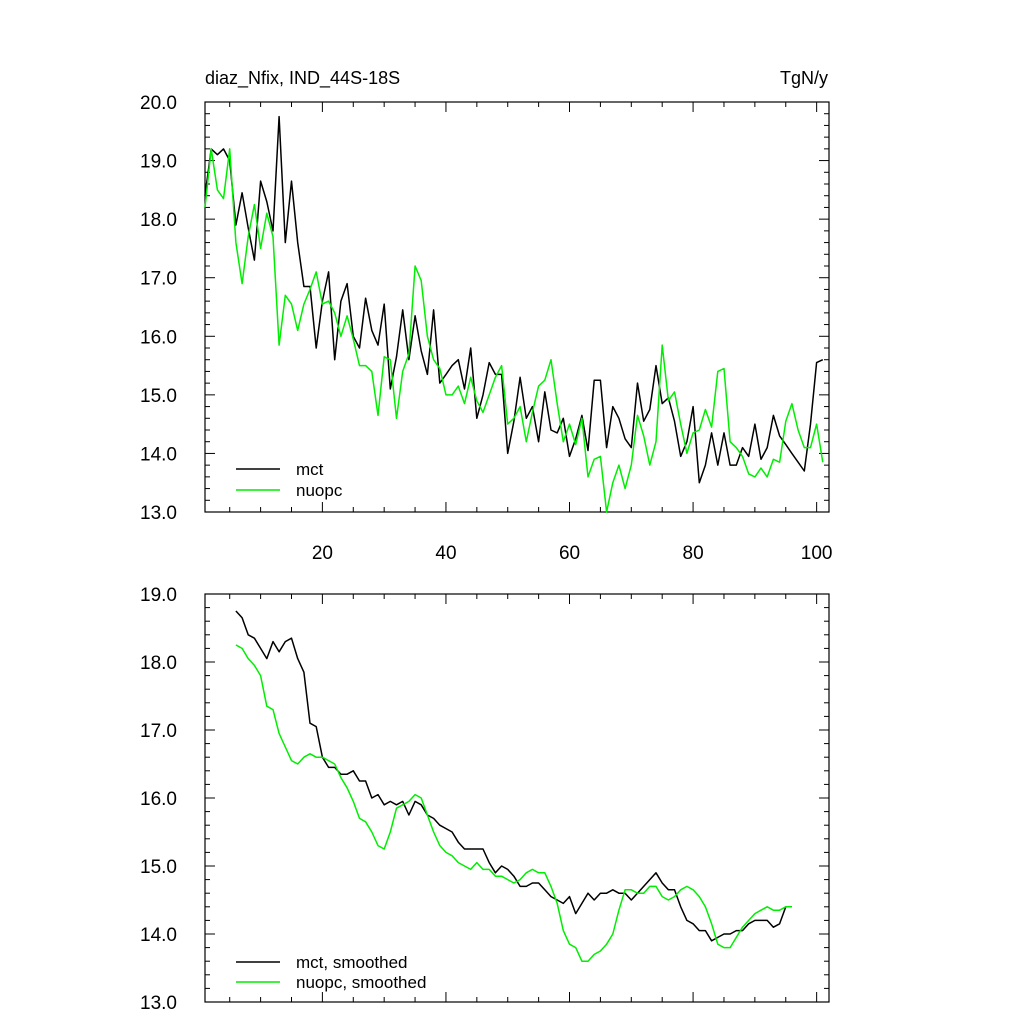 This screenshot has height=1024, width=1024. What do you see at coordinates (289, 480) in the screenshot?
I see `legend: mct nuopc` at bounding box center [289, 480].